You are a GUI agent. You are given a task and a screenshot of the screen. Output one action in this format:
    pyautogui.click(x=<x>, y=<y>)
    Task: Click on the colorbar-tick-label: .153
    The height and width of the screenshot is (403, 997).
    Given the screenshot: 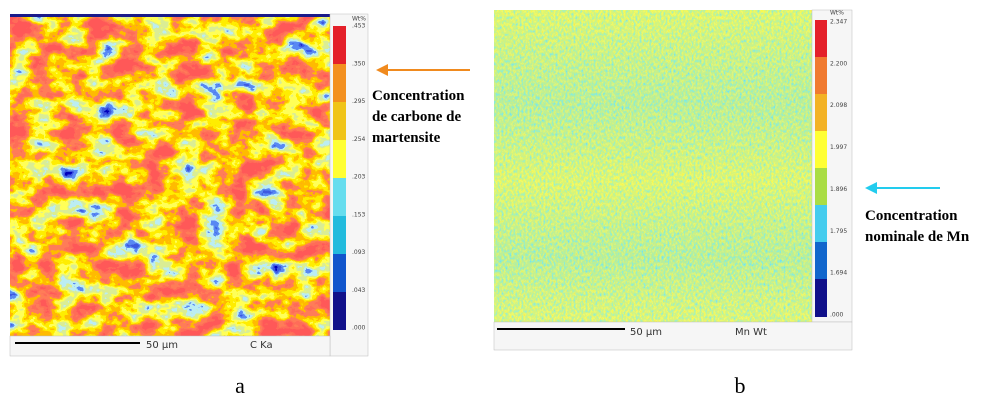 What is the action you would take?
    pyautogui.click(x=359, y=214)
    